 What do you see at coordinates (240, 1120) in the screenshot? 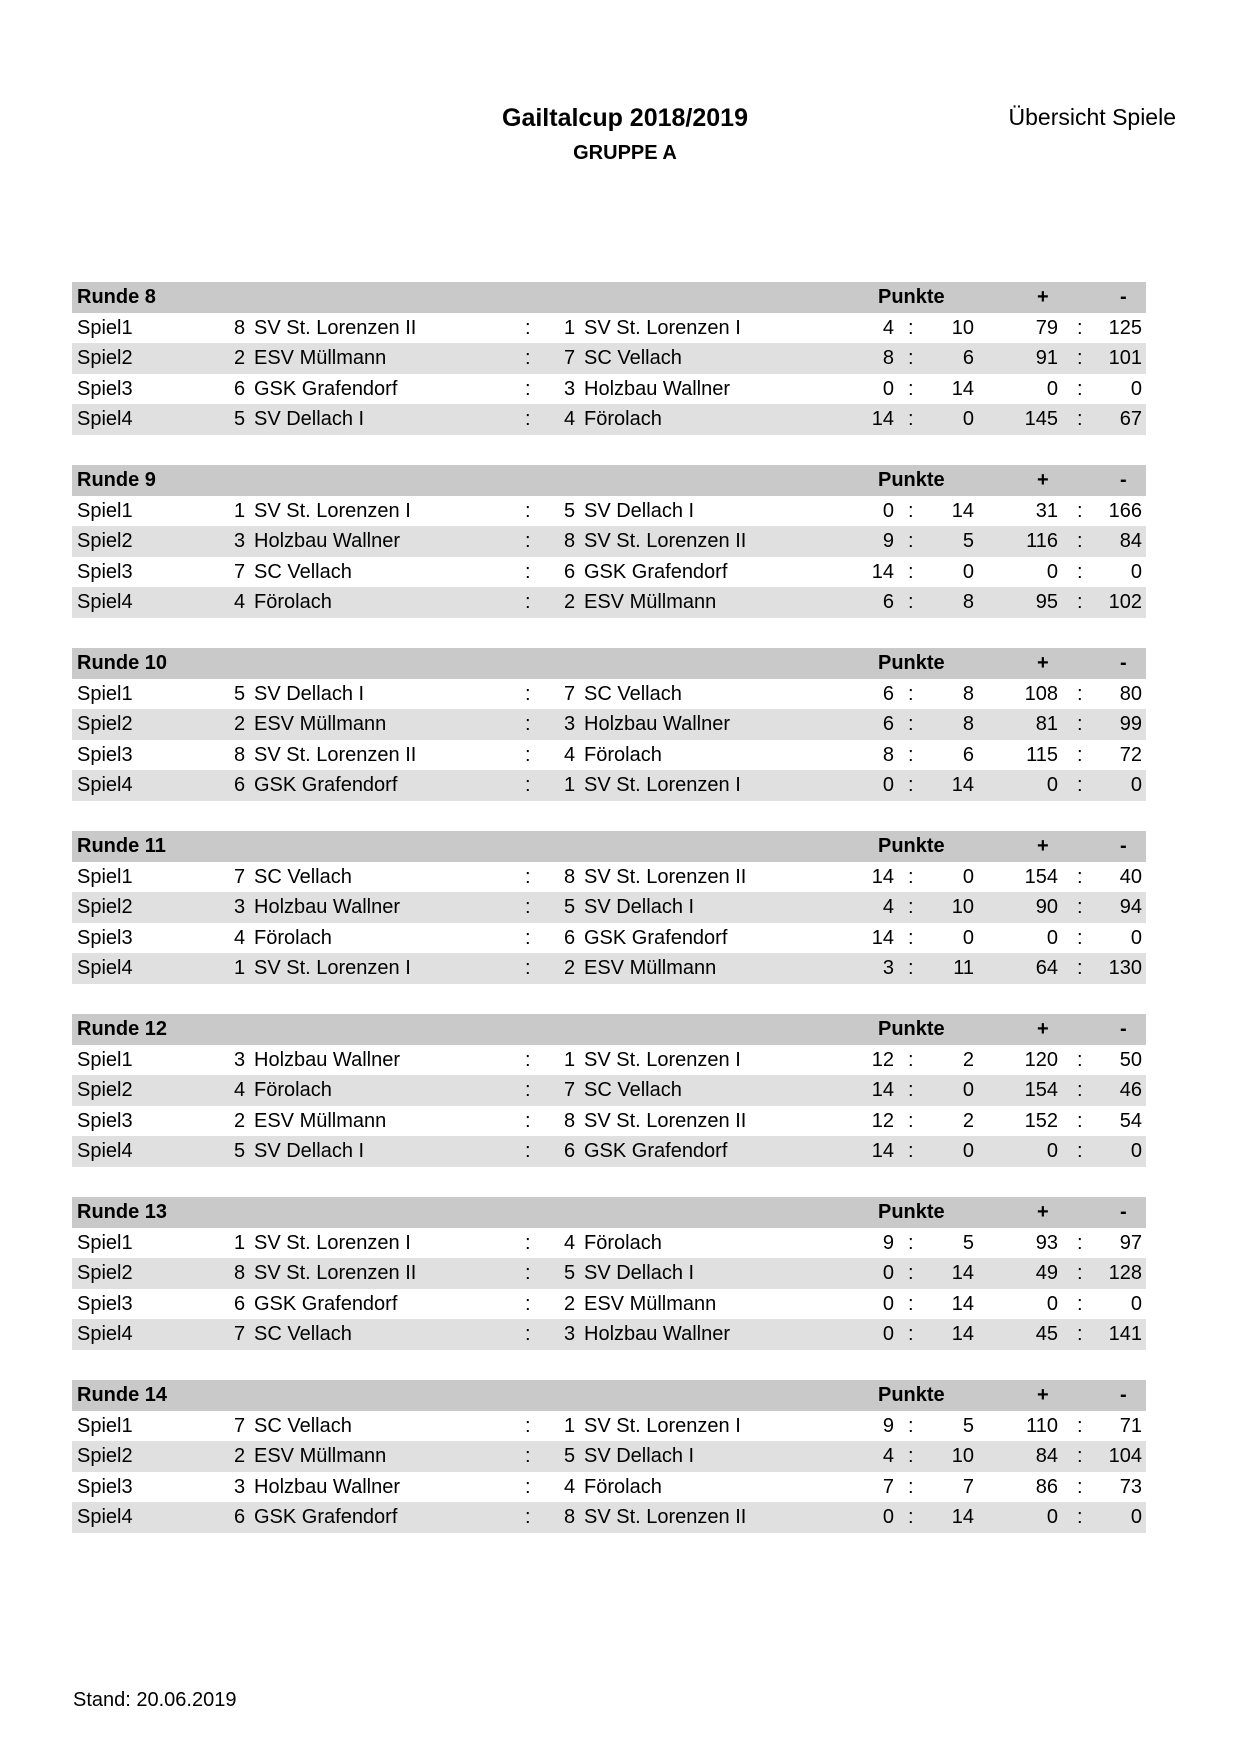
I see `home-team-number: 2` at bounding box center [240, 1120].